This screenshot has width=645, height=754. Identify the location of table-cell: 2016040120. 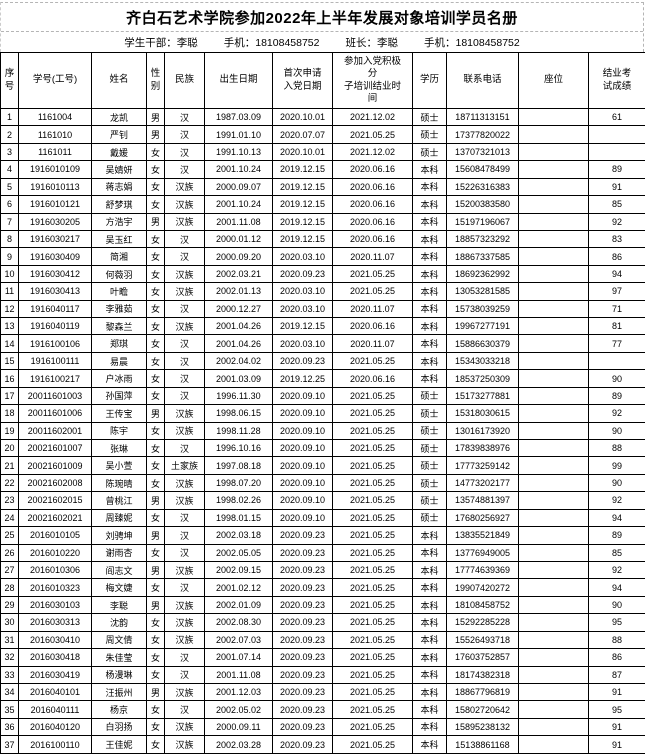
(55, 727).